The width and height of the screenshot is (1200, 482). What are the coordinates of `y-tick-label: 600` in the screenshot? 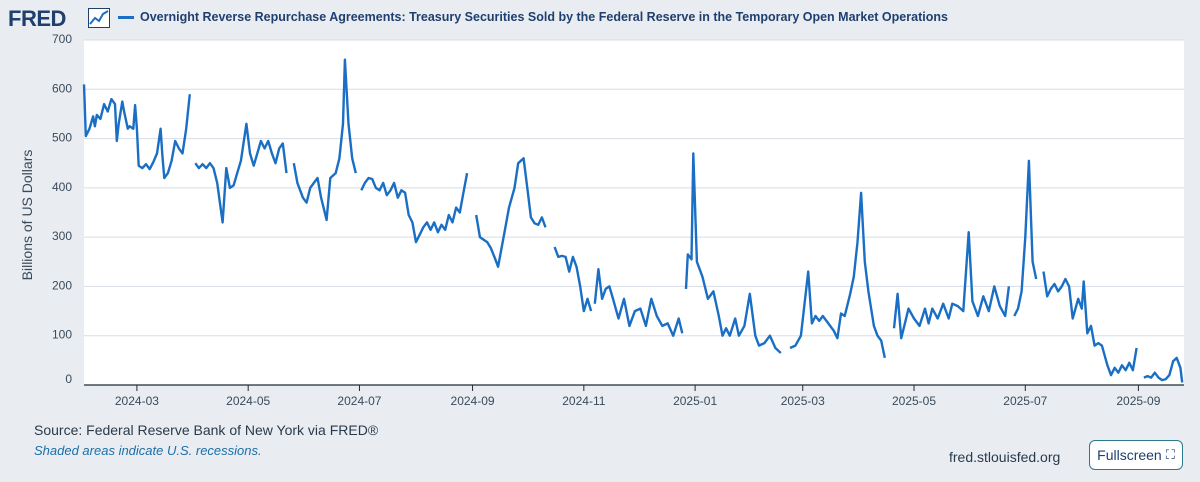 It's located at (62, 88).